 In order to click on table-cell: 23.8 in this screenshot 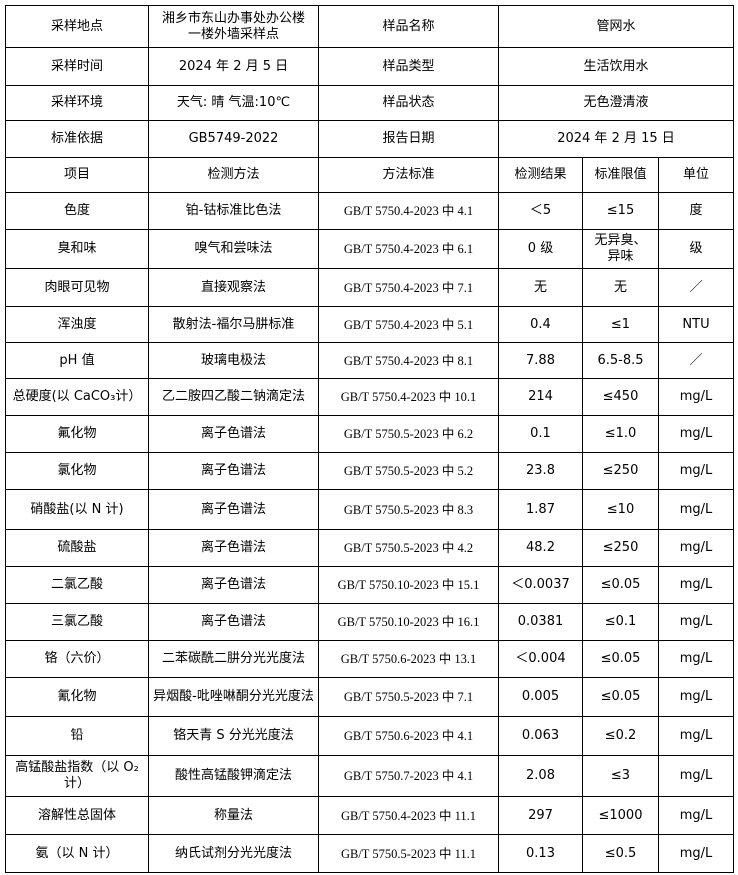, I will do `click(540, 471)`.